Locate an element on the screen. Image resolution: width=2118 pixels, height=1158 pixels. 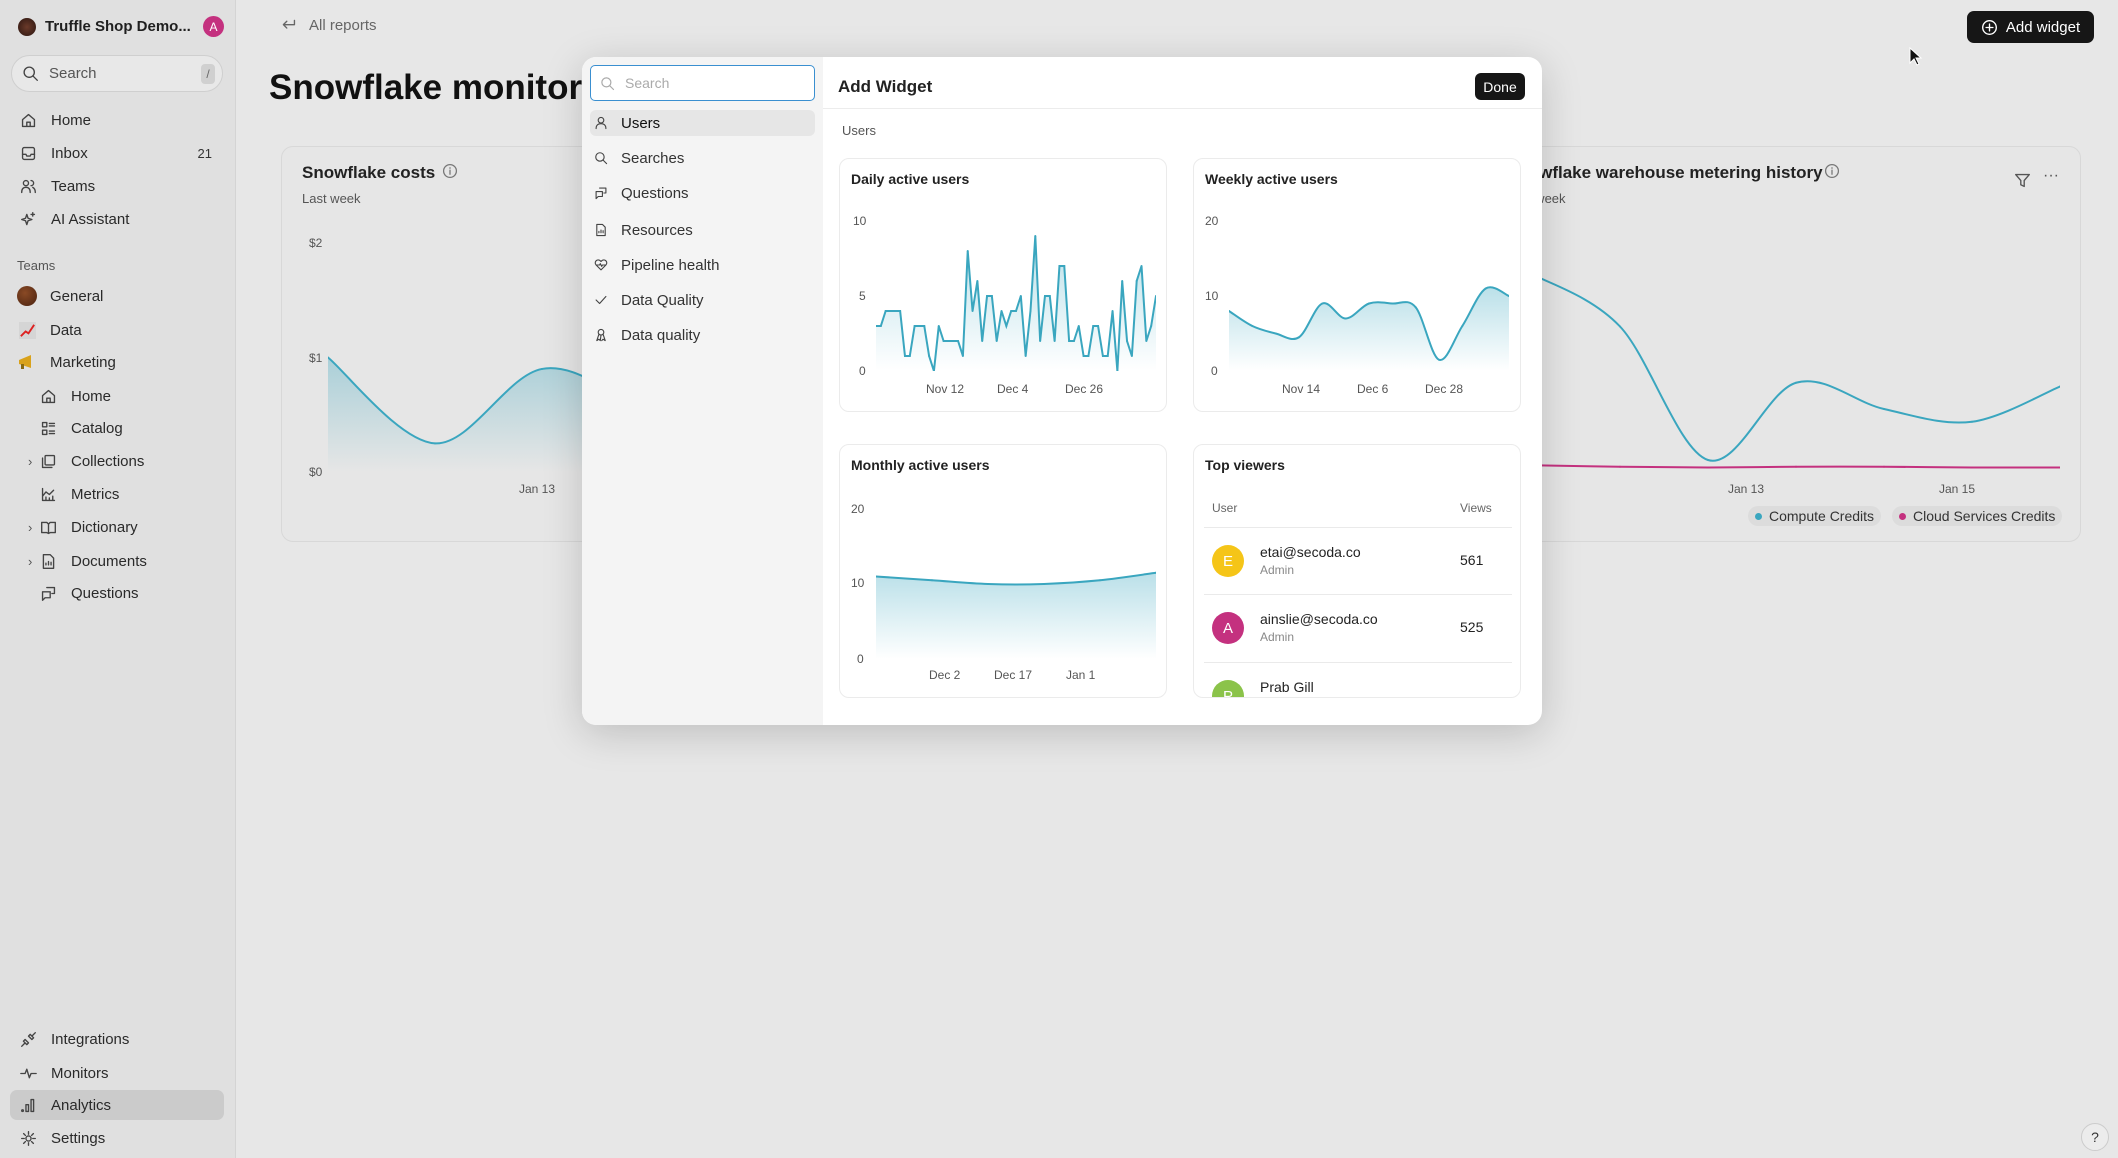
legend-cloud-services-credits: Cloud Services Credits is located at coordinates (1977, 516).